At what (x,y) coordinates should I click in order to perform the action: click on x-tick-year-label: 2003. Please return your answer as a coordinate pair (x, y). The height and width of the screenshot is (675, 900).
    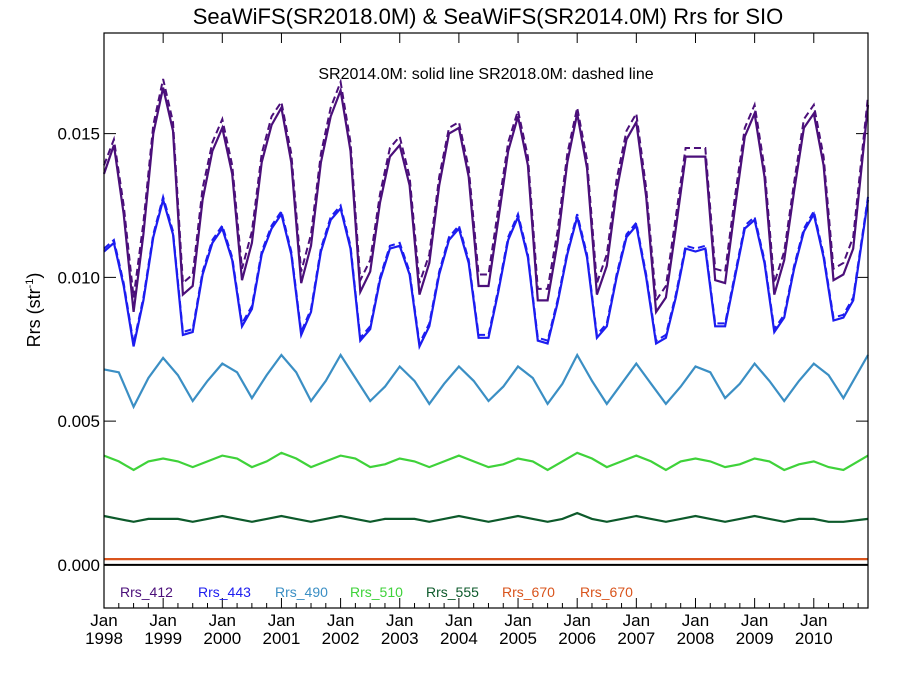
    Looking at the image, I should click on (400, 638).